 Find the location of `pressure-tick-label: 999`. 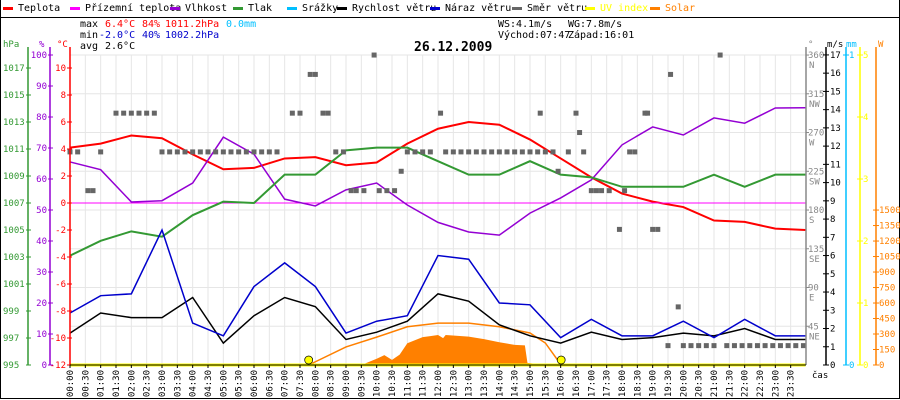

pressure-tick-label: 999 is located at coordinates (11, 312).